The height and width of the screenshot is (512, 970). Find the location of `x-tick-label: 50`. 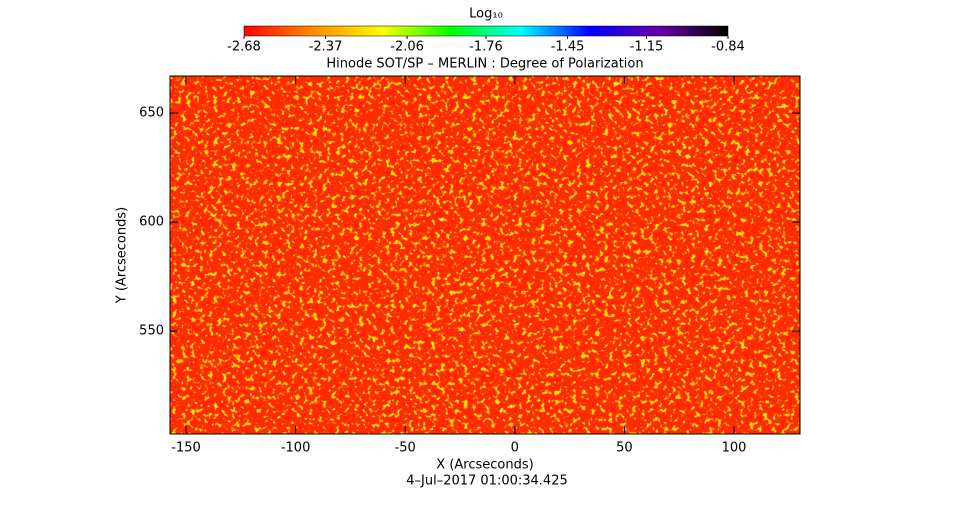

x-tick-label: 50 is located at coordinates (624, 448).